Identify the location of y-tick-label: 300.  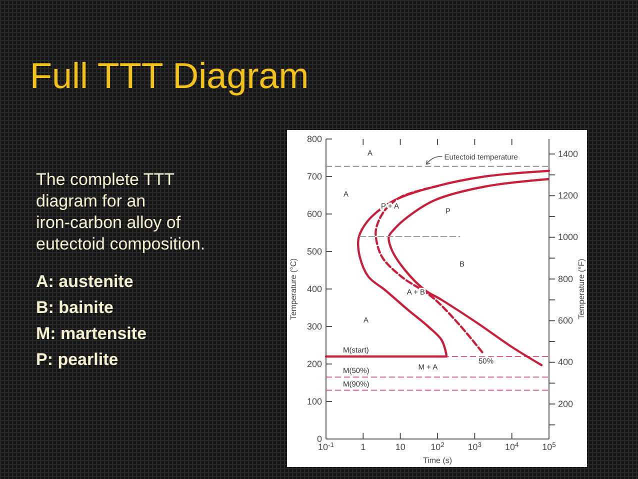
(314, 326).